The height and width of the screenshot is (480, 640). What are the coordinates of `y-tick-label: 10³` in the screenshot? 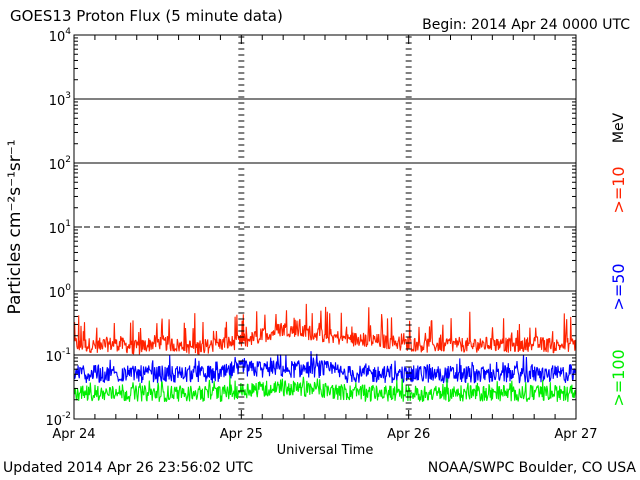 It's located at (60, 100).